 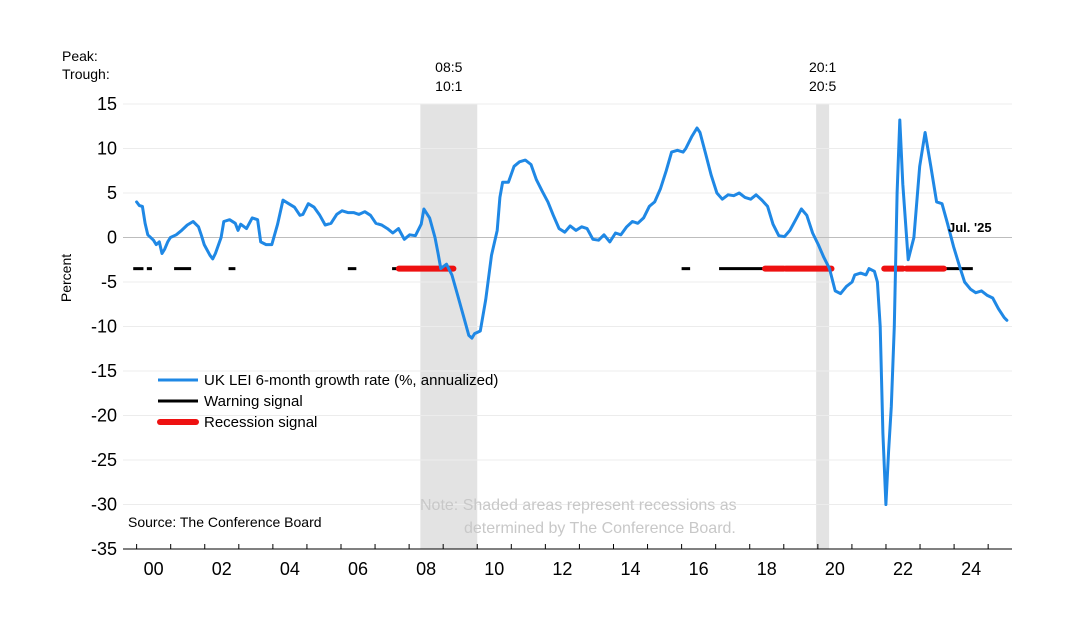 I want to click on x-tick-label: 08, so click(x=426, y=569).